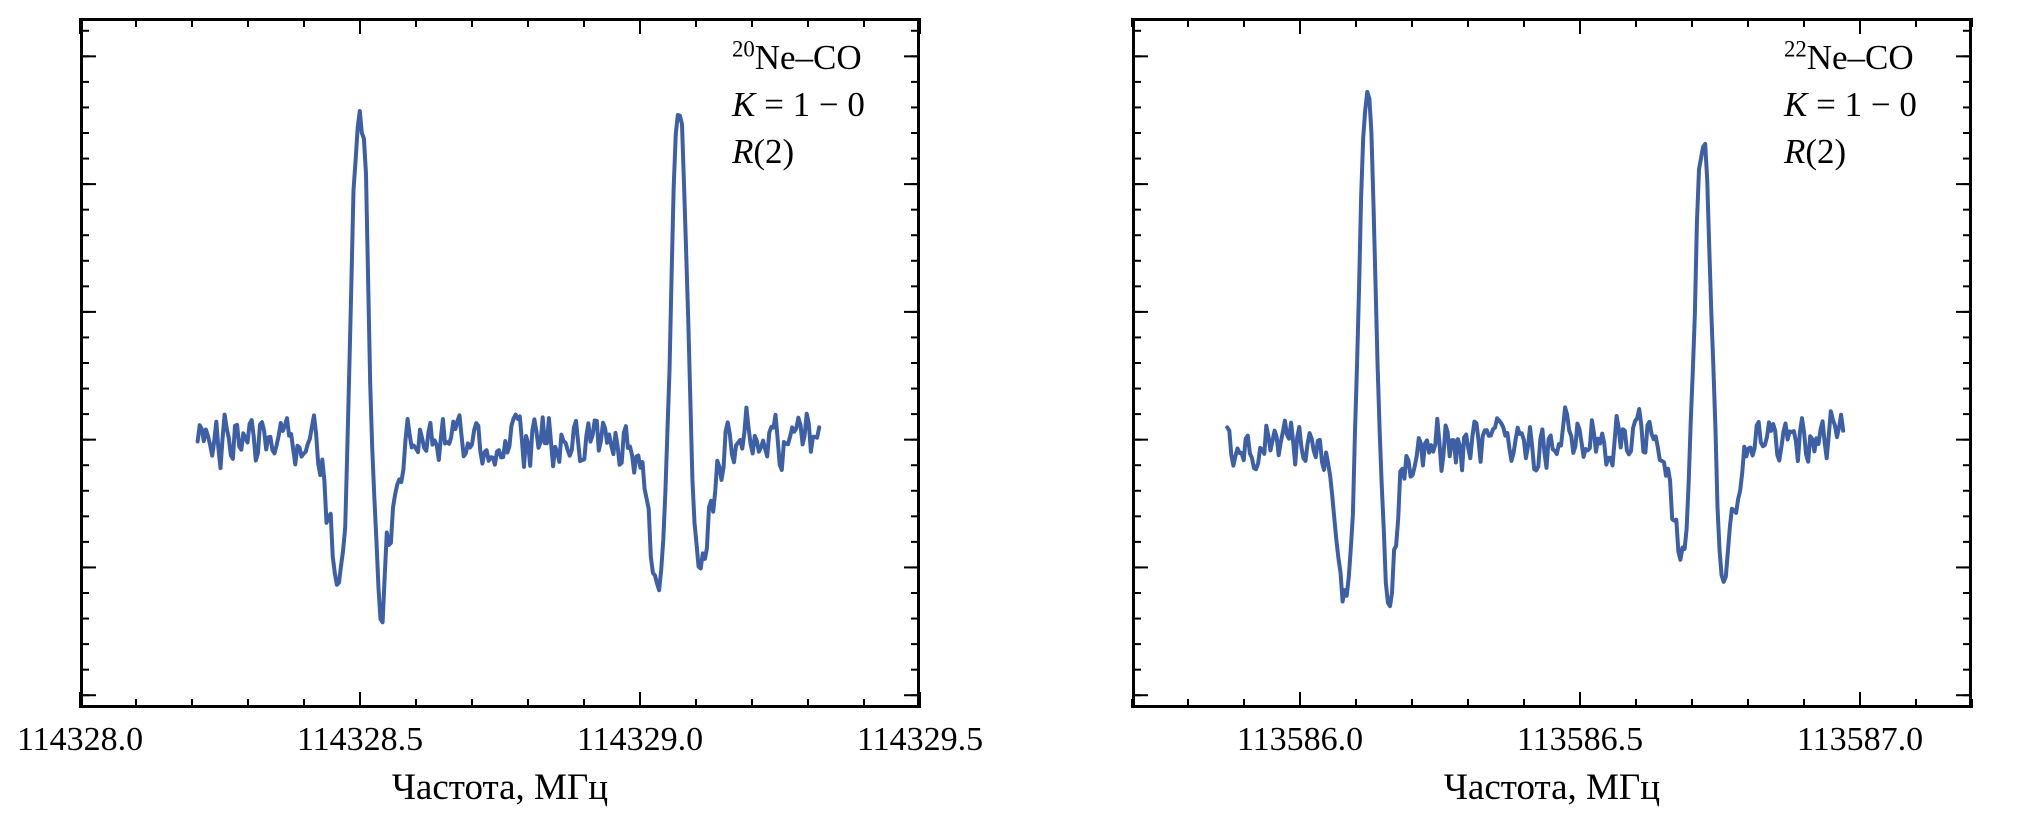 The image size is (2019, 824). I want to click on x-tick-label: 114328.5, so click(360, 739).